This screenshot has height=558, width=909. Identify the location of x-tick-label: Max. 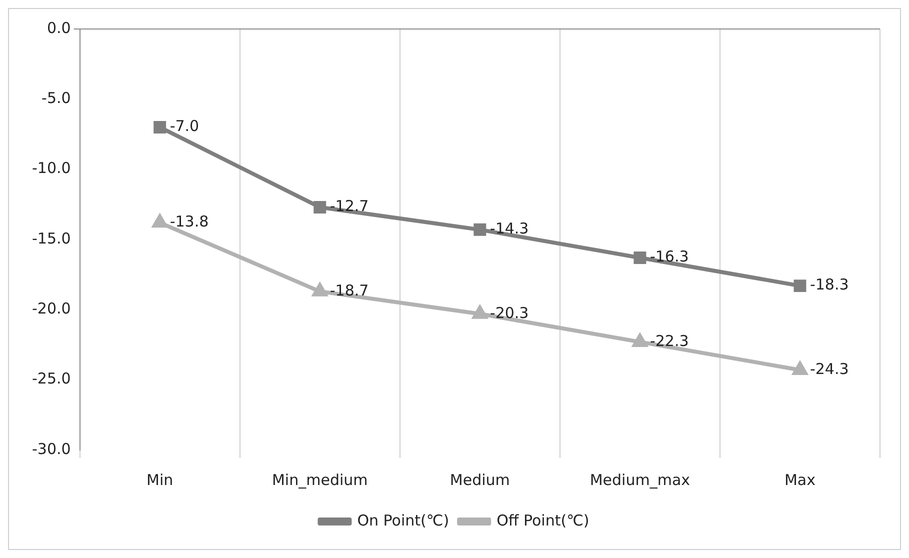
(800, 479).